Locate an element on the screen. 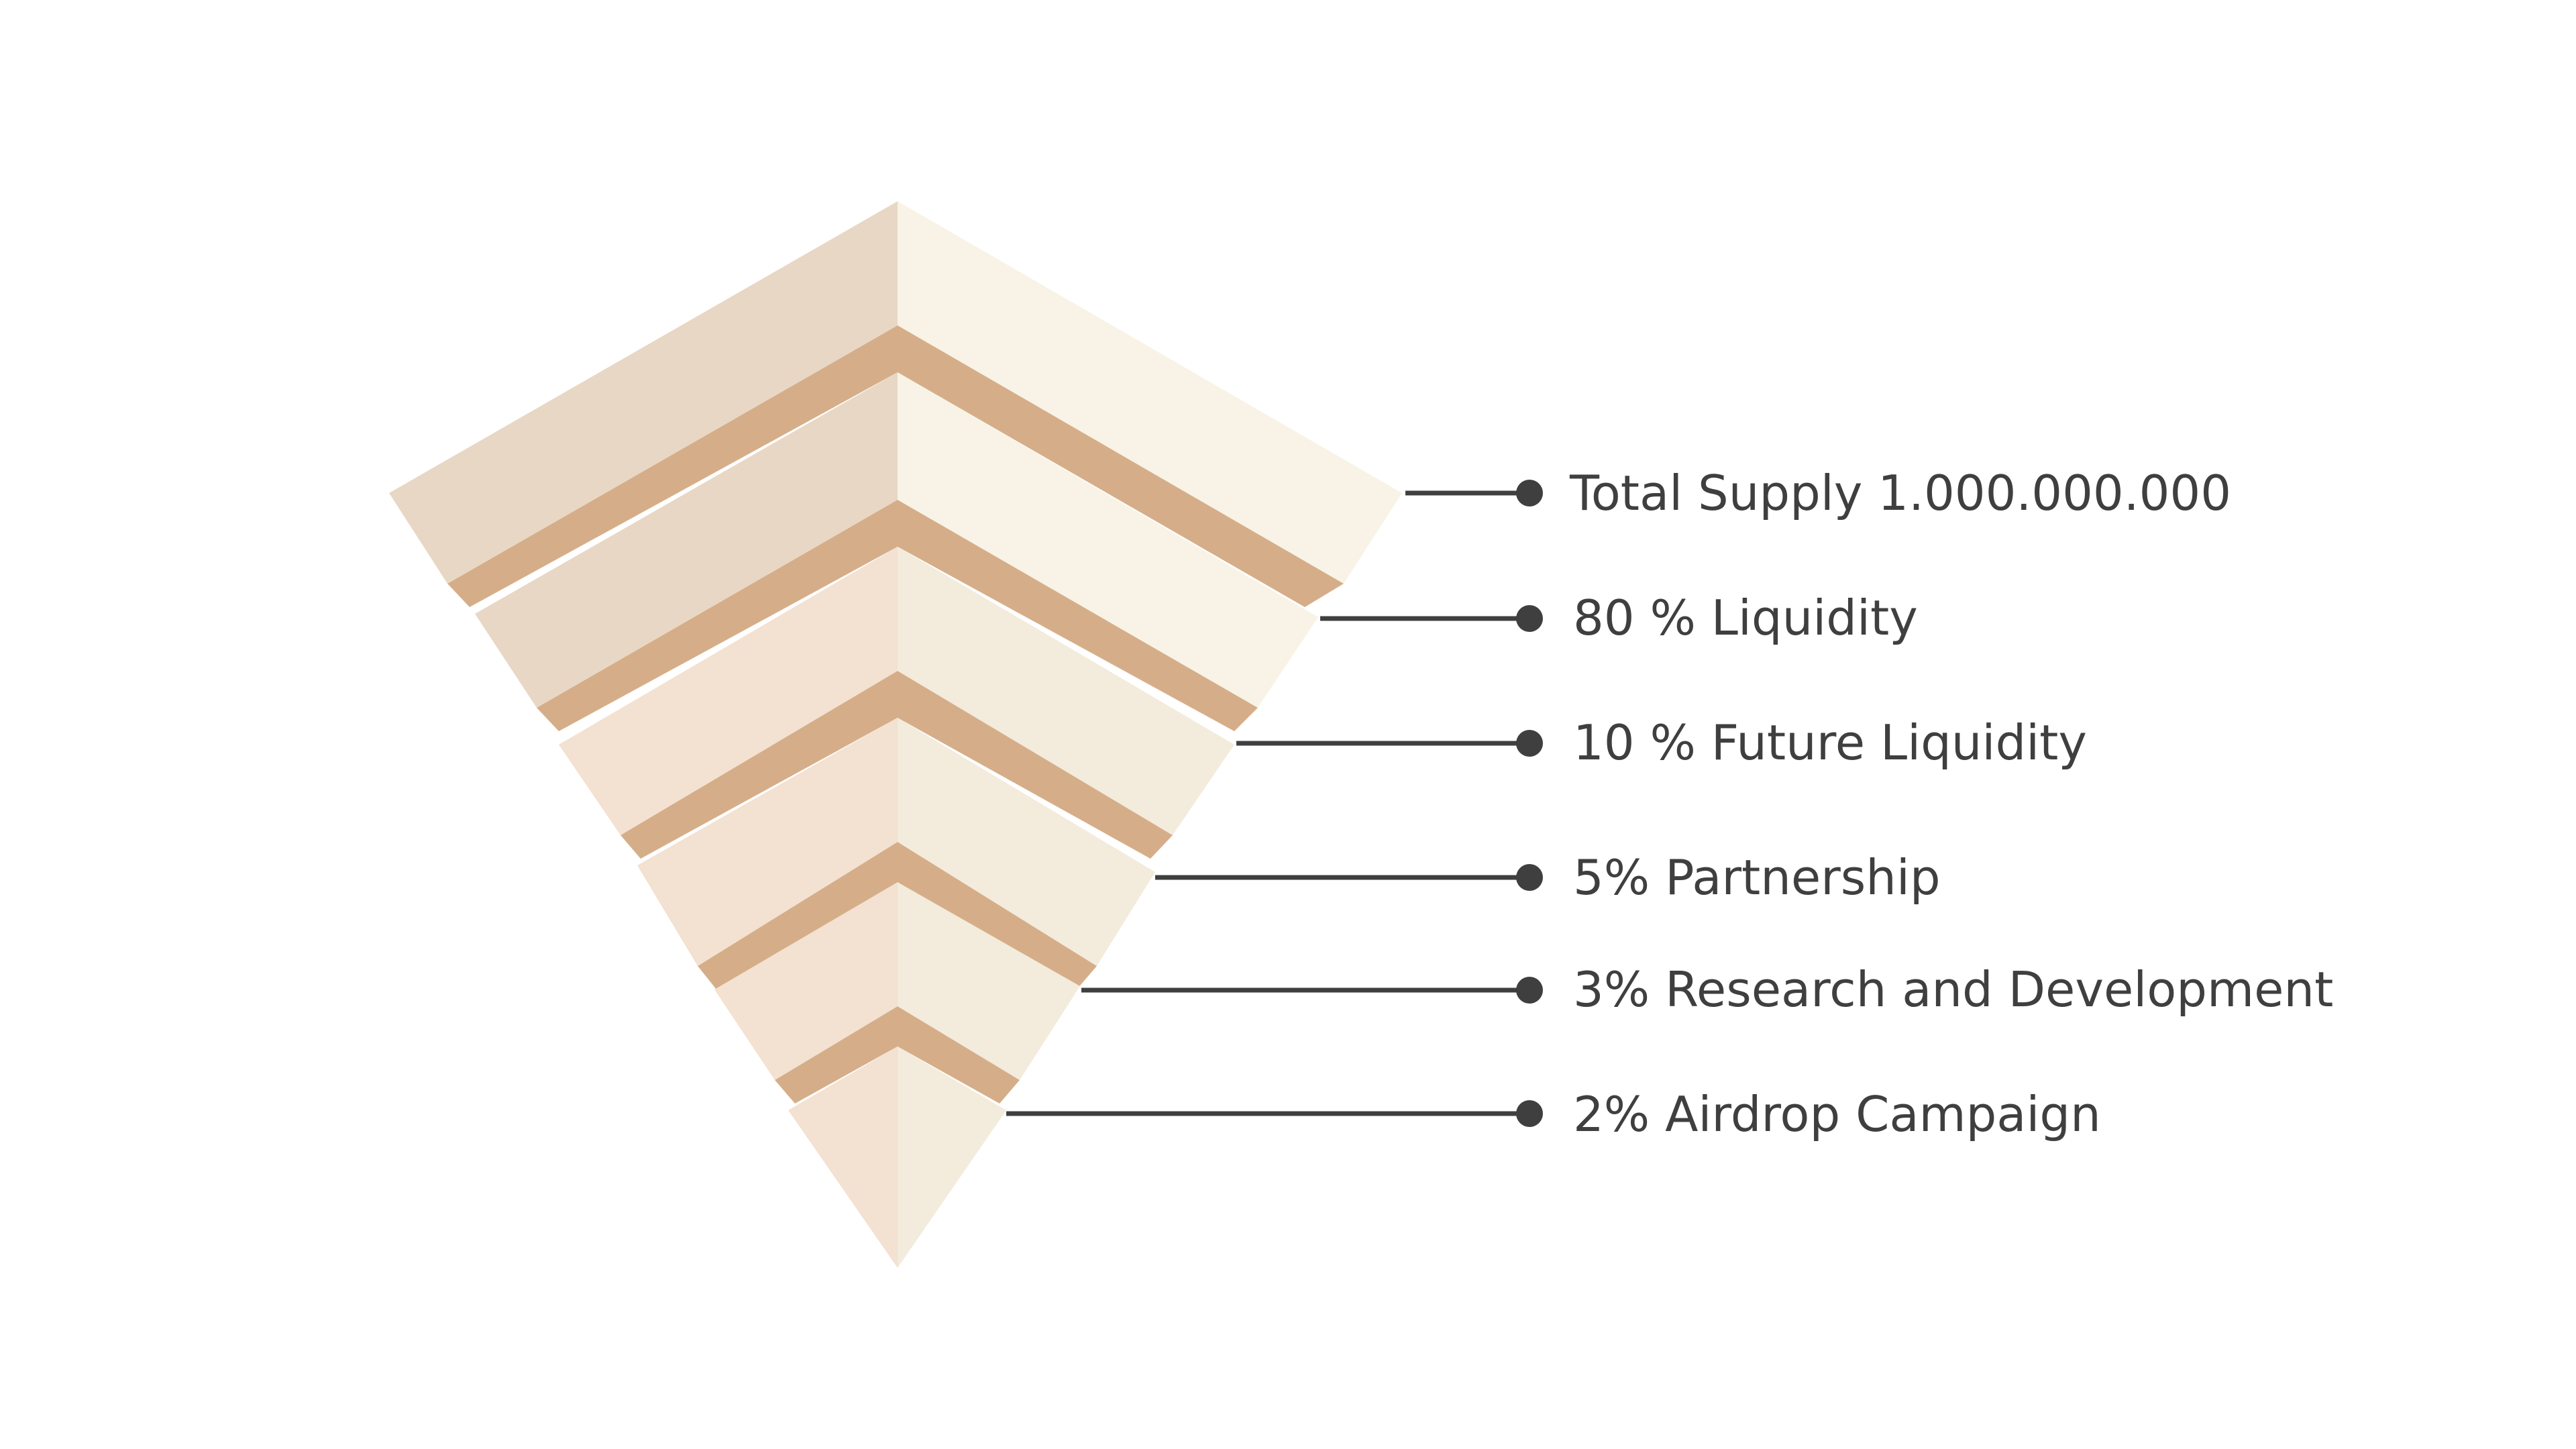 This screenshot has width=2576, height=1449. pyramid-layer-liquidity is located at coordinates (896, 551).